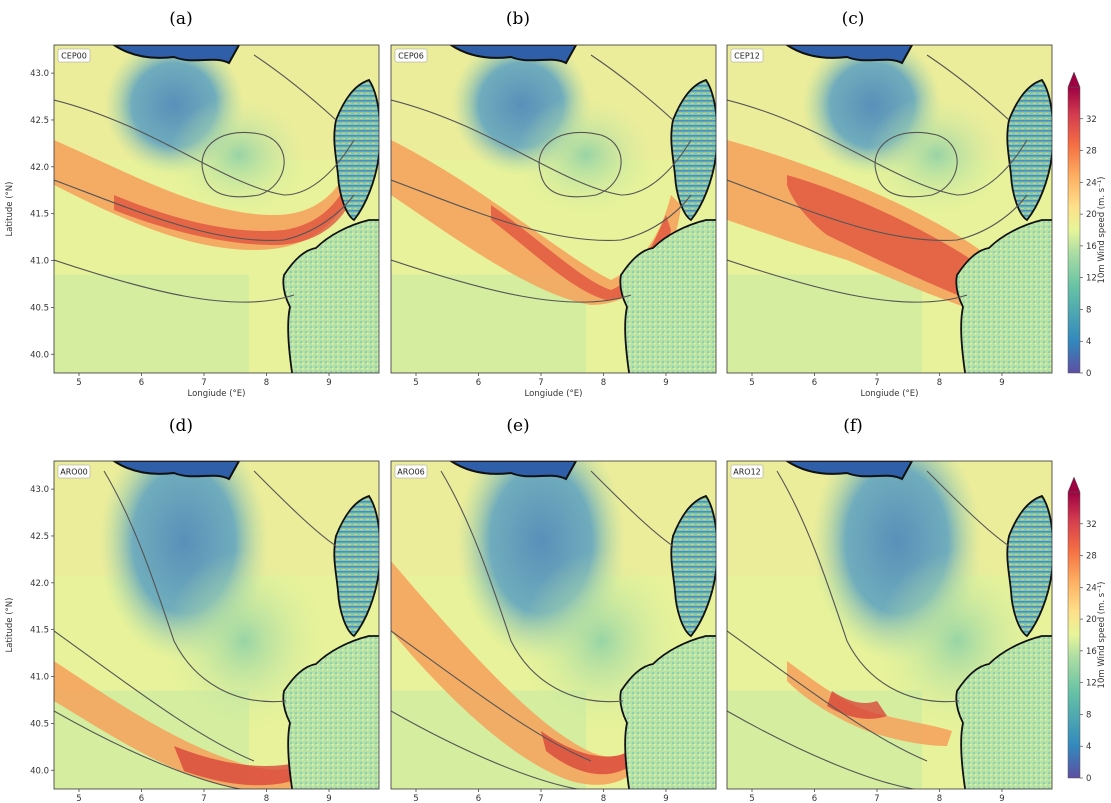 The height and width of the screenshot is (803, 1111). I want to click on run-tag: CEP12, so click(747, 55).